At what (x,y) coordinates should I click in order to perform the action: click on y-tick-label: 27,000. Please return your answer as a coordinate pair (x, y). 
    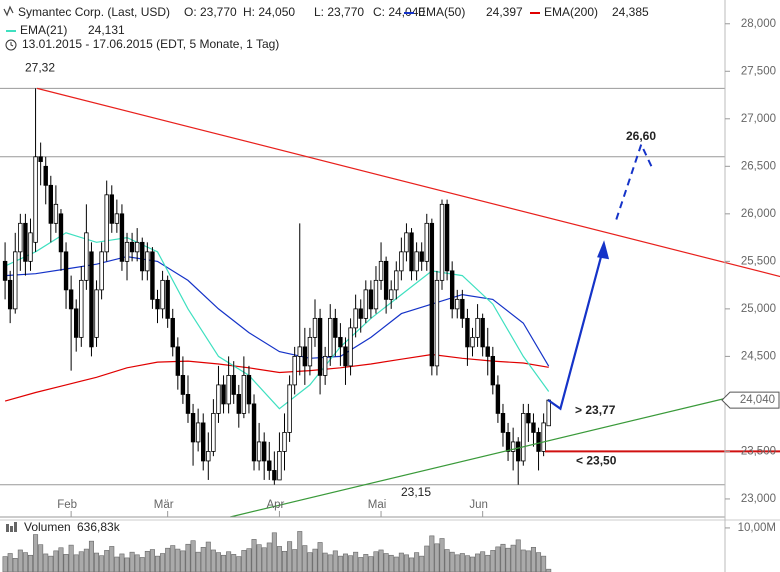
    Looking at the image, I should click on (758, 119).